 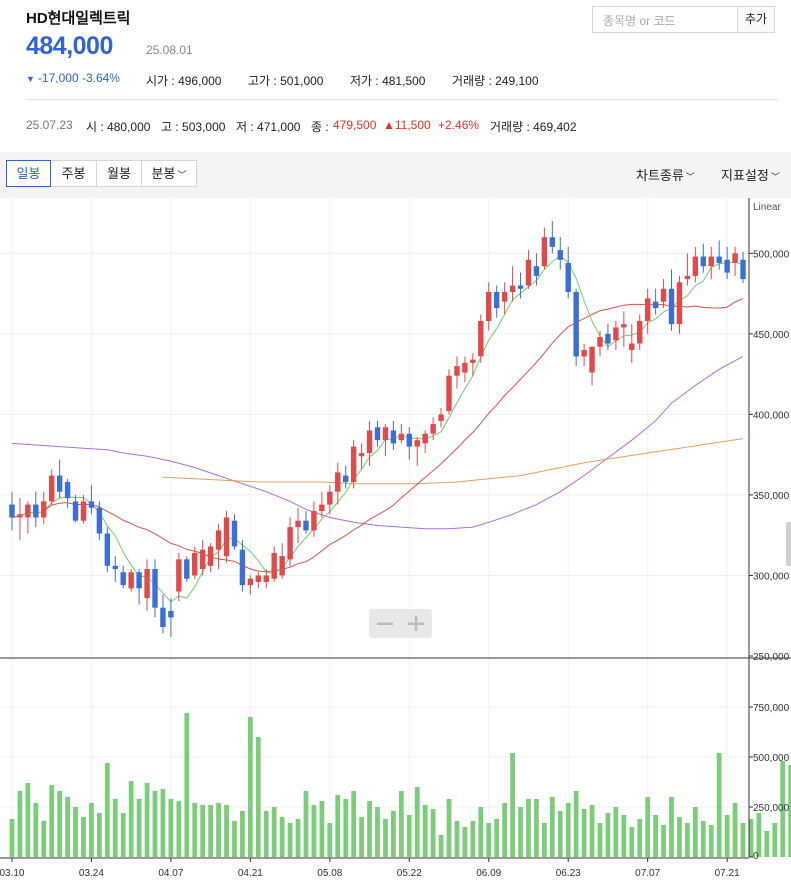 What do you see at coordinates (91, 873) in the screenshot?
I see `x-tick-label: 03.24` at bounding box center [91, 873].